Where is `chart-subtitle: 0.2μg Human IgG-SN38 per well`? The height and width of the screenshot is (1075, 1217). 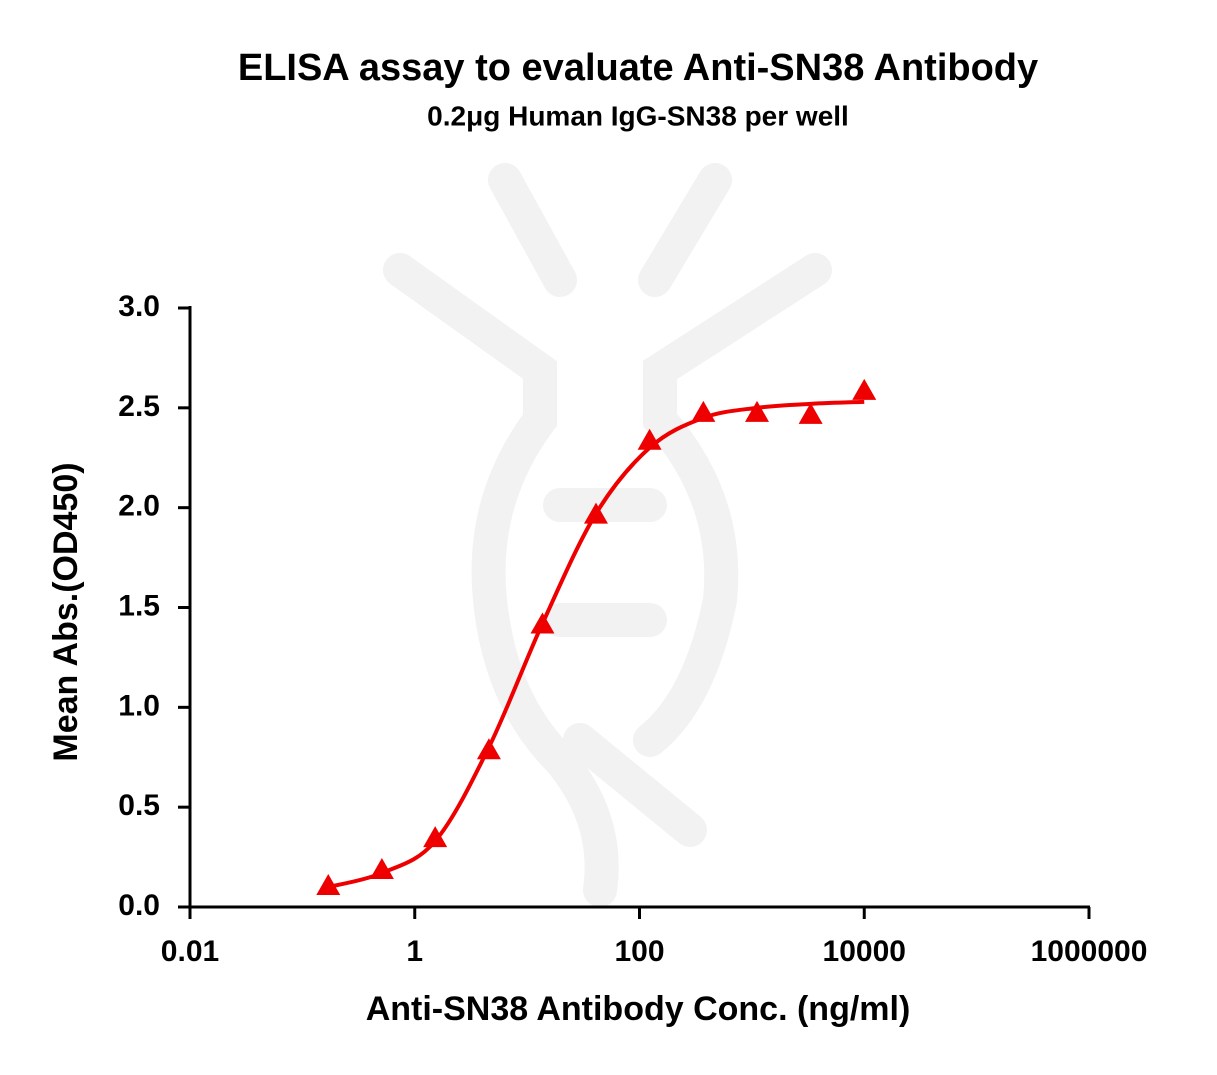 chart-subtitle: 0.2μg Human IgG-SN38 per well is located at coordinates (638, 115).